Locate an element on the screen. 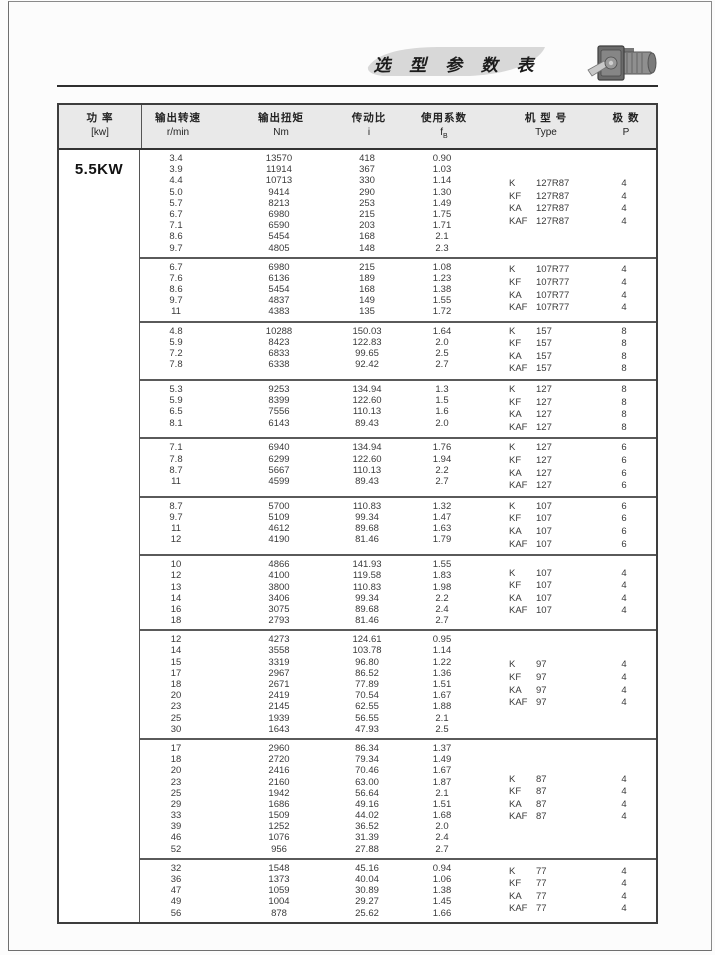  speed-value: 29 is located at coordinates (176, 804).